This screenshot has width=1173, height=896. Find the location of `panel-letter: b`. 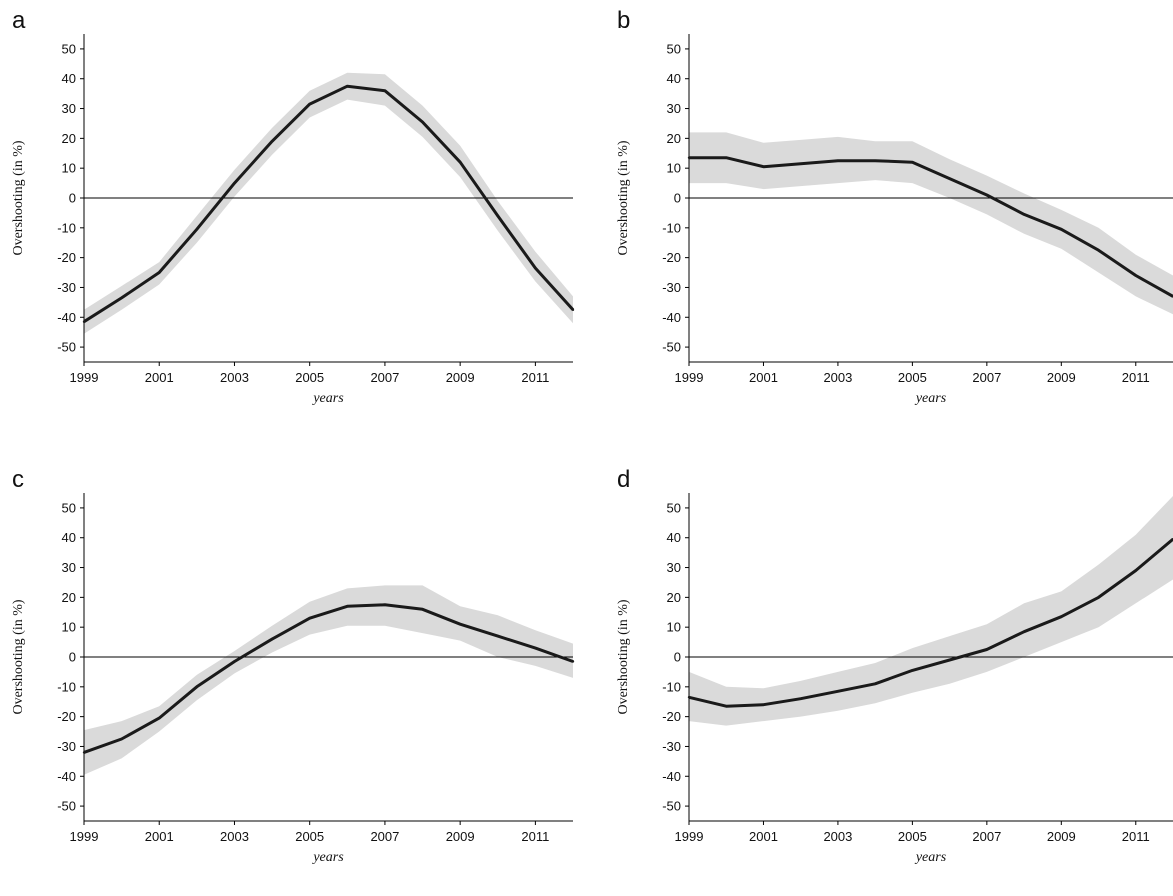

panel-letter: b is located at coordinates (623, 20).